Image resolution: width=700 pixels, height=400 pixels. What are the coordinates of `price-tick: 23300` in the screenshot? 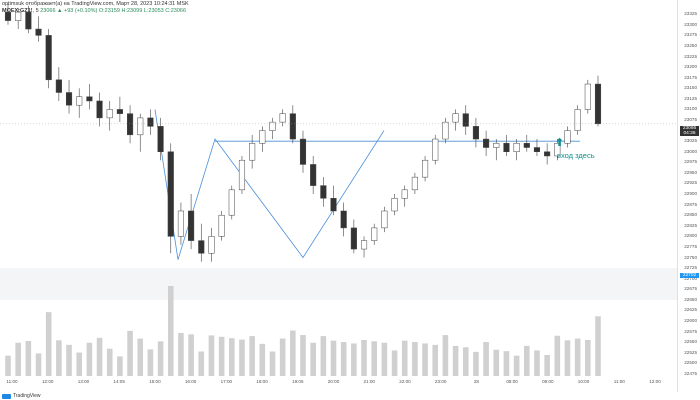 It's located at (690, 24).